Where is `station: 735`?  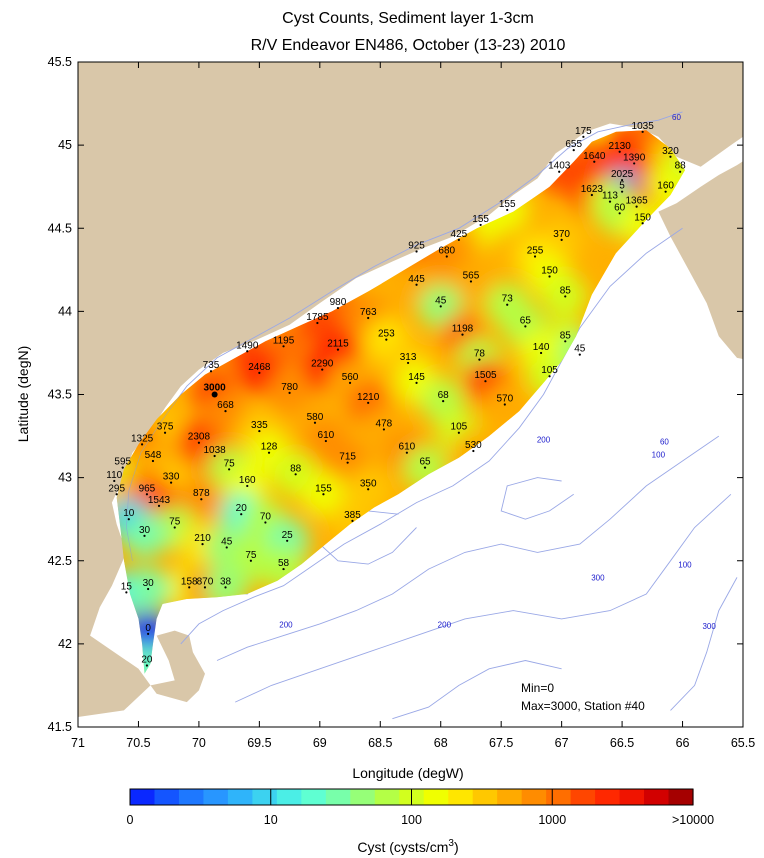 station: 735 is located at coordinates (211, 366).